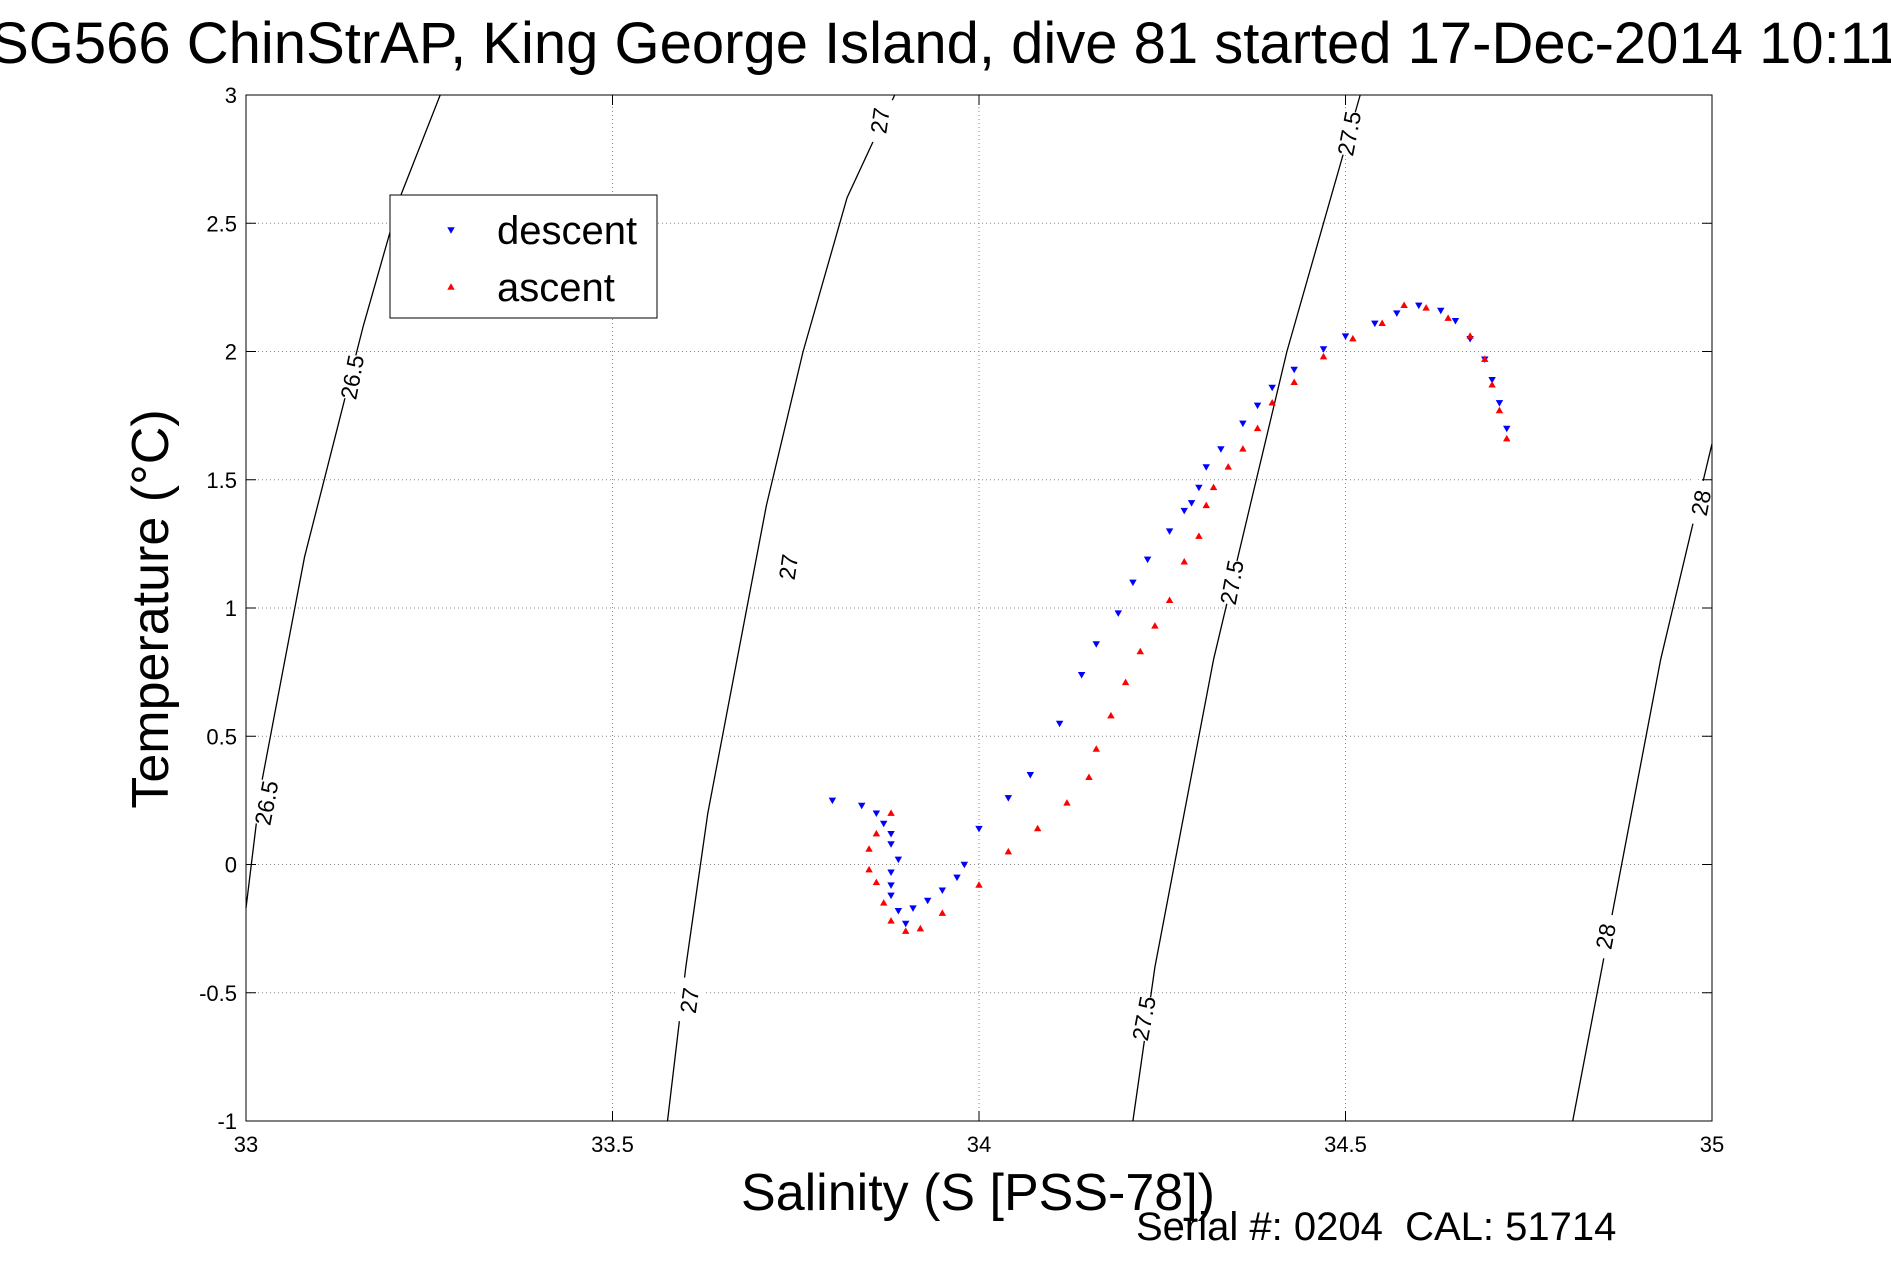 This screenshot has width=1891, height=1262. I want to click on legend-label-ascent: ascent, so click(556, 288).